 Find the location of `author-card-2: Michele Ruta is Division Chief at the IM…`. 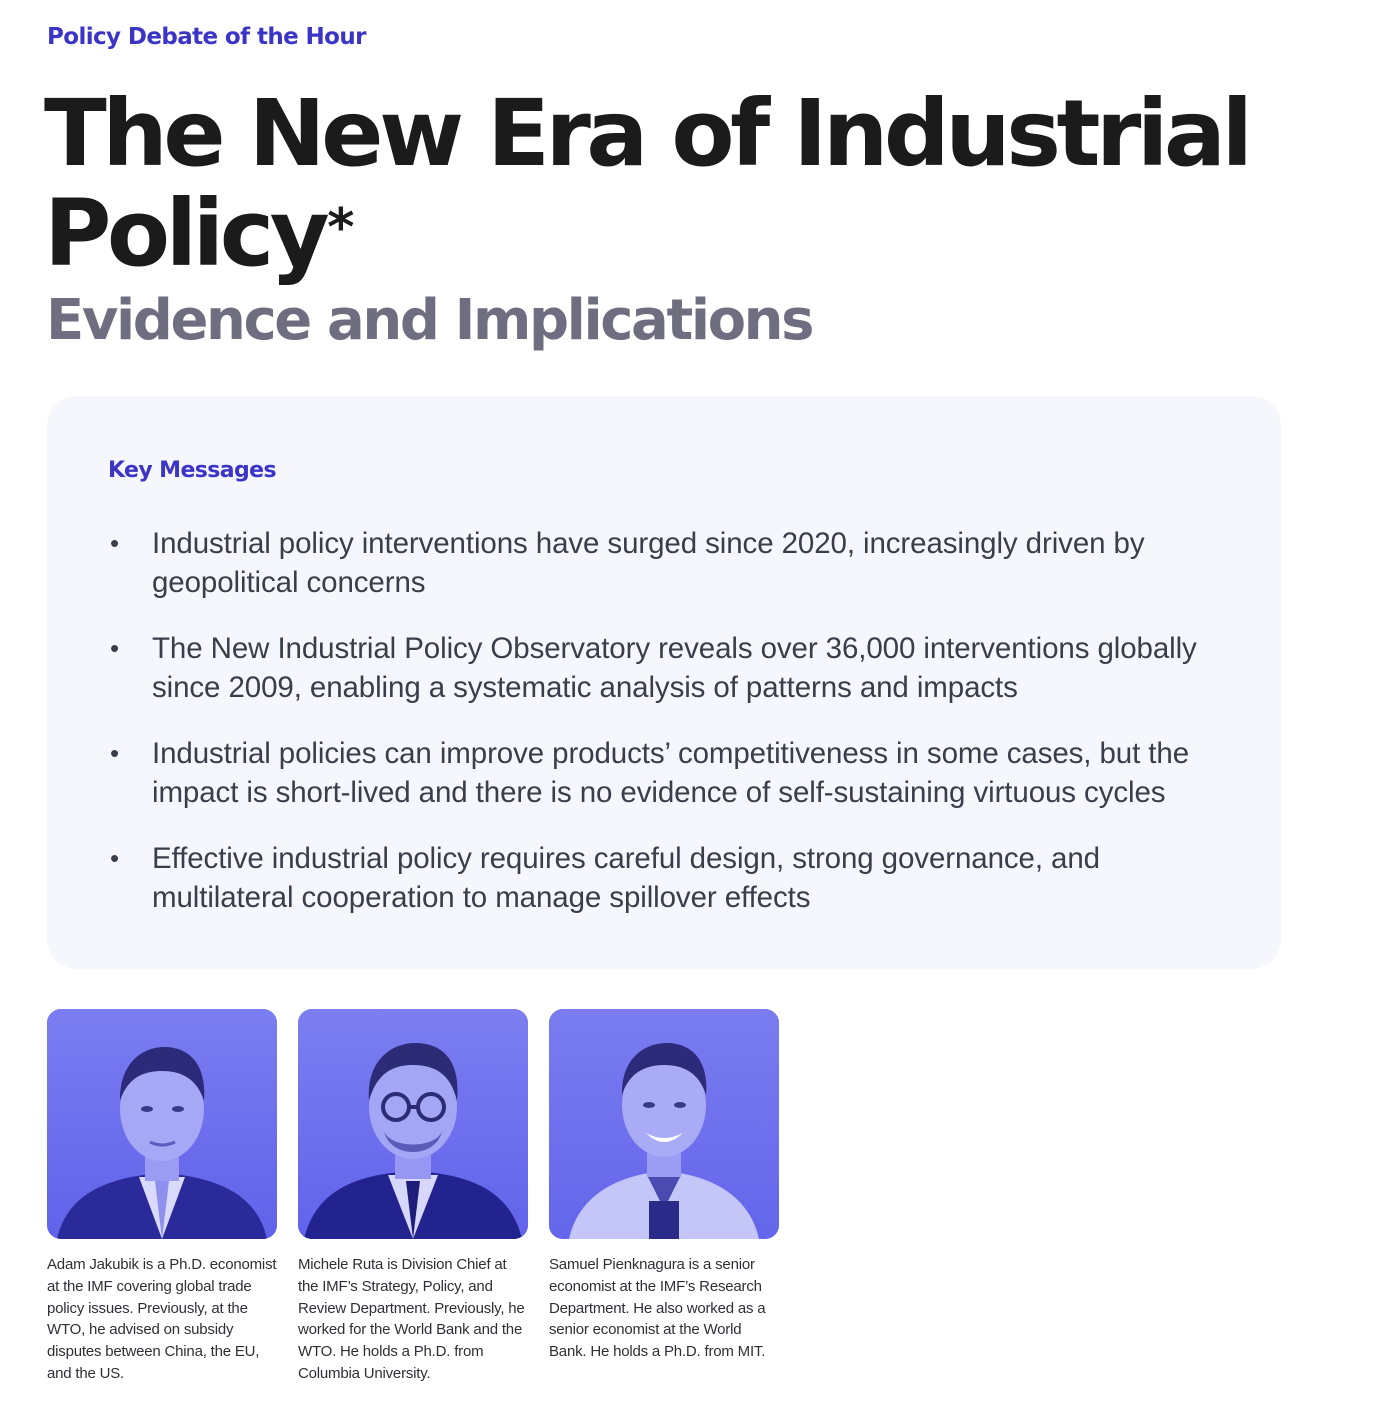

author-card-2: Michele Ruta is Division Chief at the IM… is located at coordinates (413, 1197).